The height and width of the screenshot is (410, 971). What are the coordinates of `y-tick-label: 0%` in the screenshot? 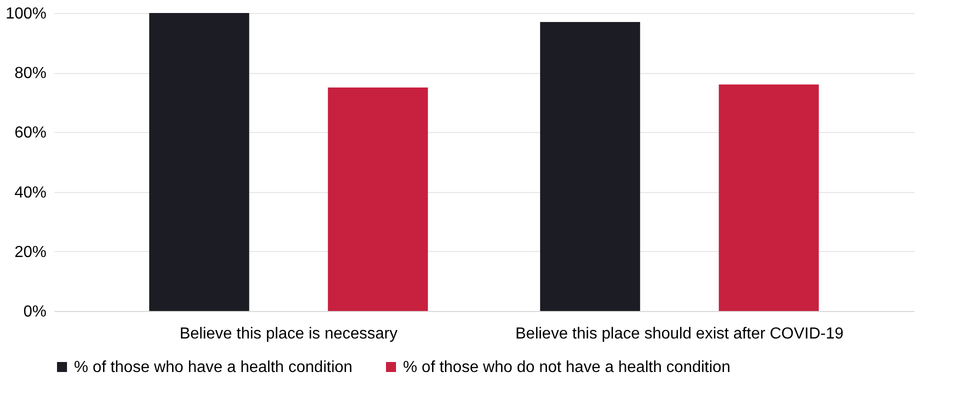 It's located at (34, 312).